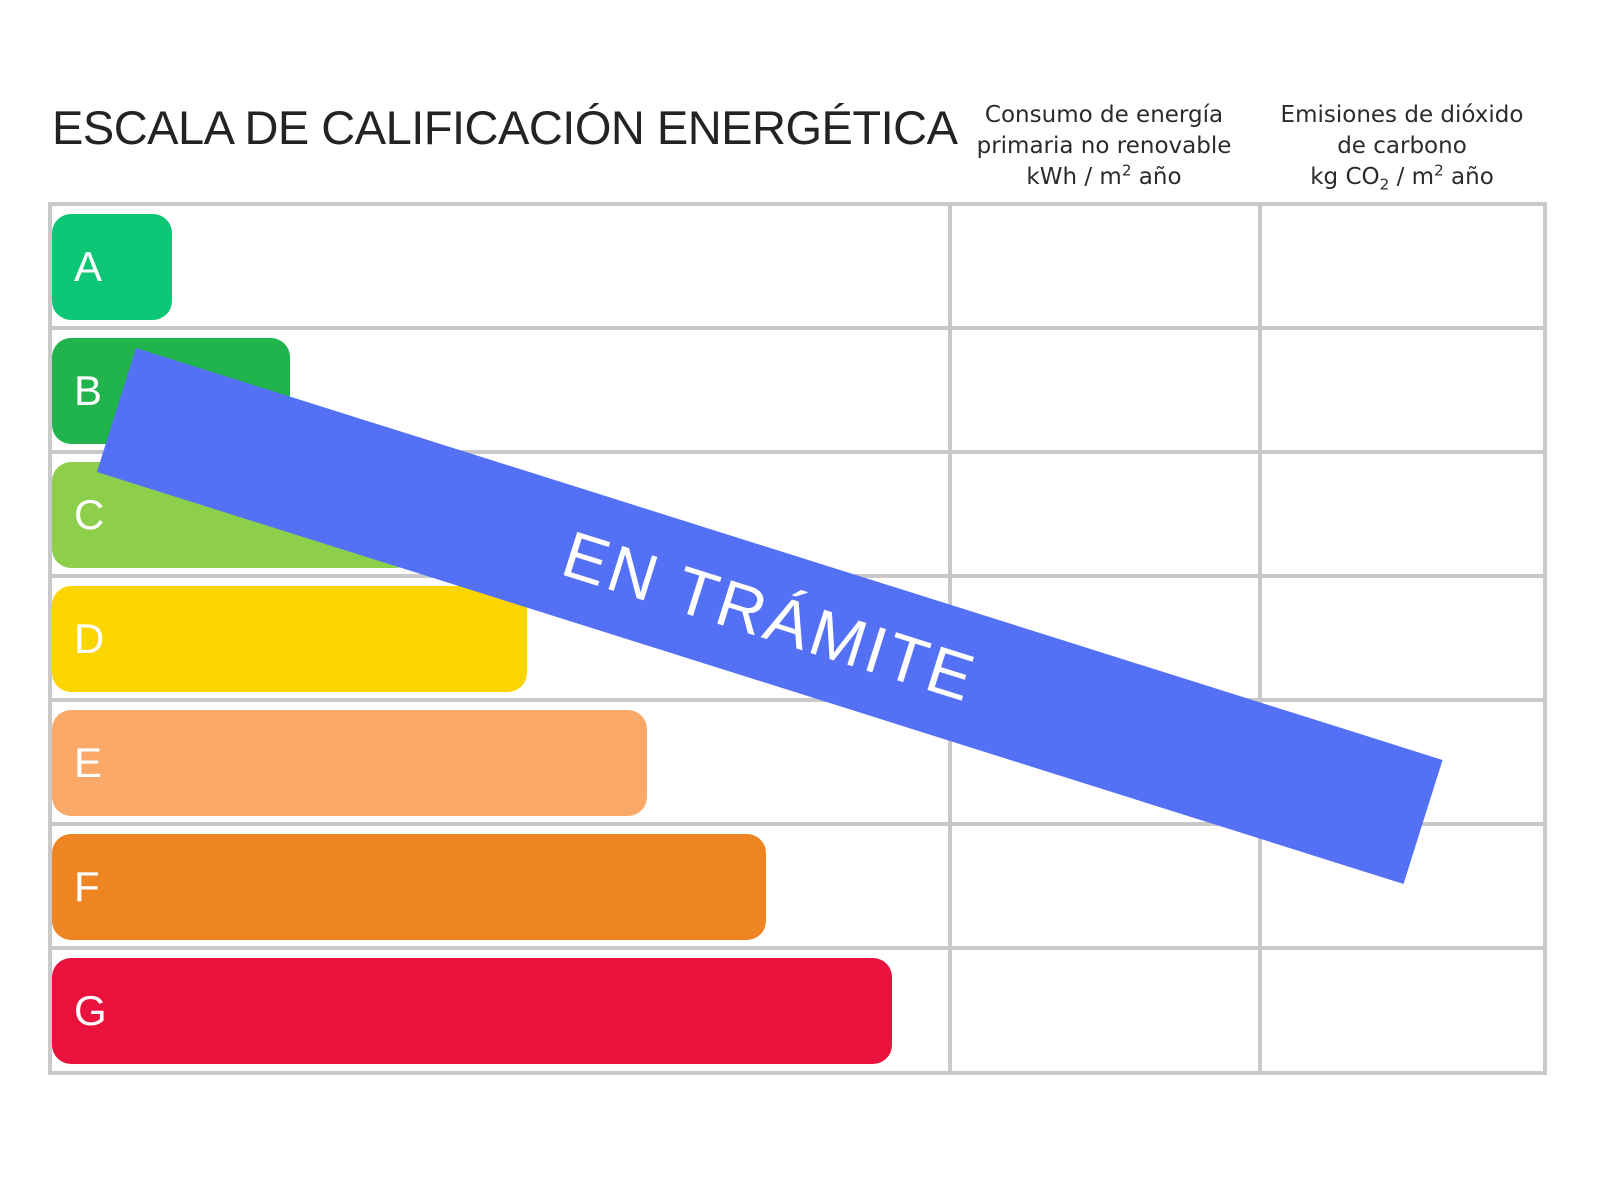  Describe the element at coordinates (88, 762) in the screenshot. I see `rating-bar-letter: E` at that location.